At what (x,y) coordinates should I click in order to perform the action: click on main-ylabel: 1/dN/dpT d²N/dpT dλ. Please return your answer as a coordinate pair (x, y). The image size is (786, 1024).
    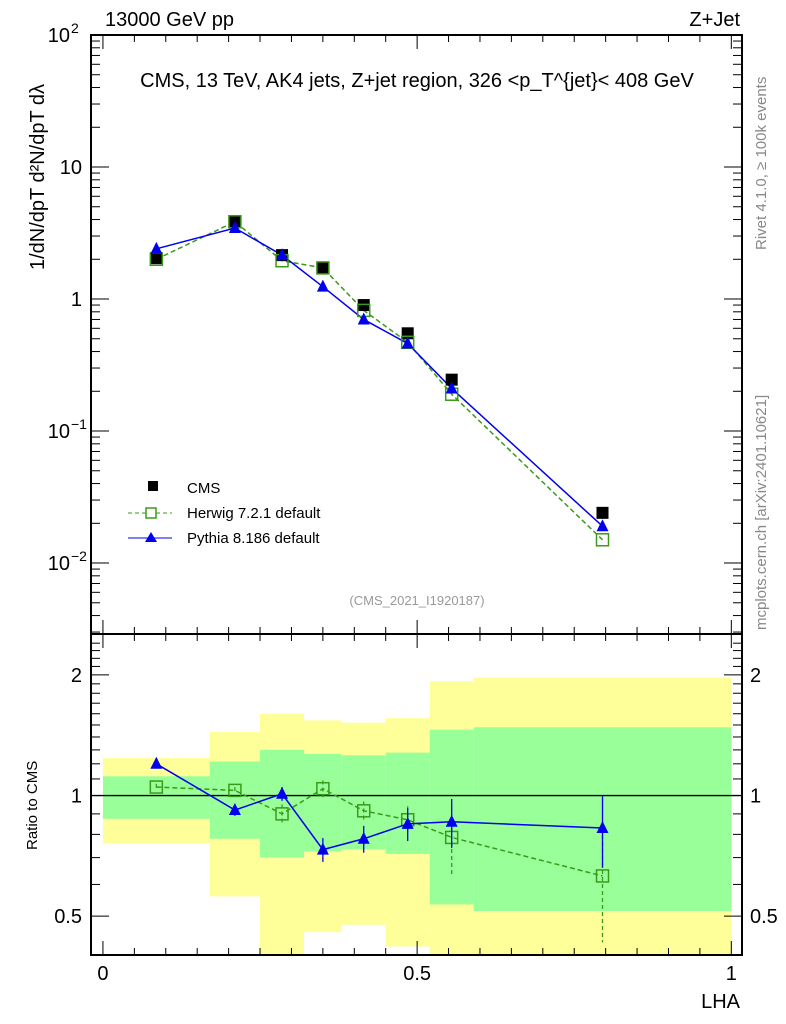
    Looking at the image, I should click on (38, 177).